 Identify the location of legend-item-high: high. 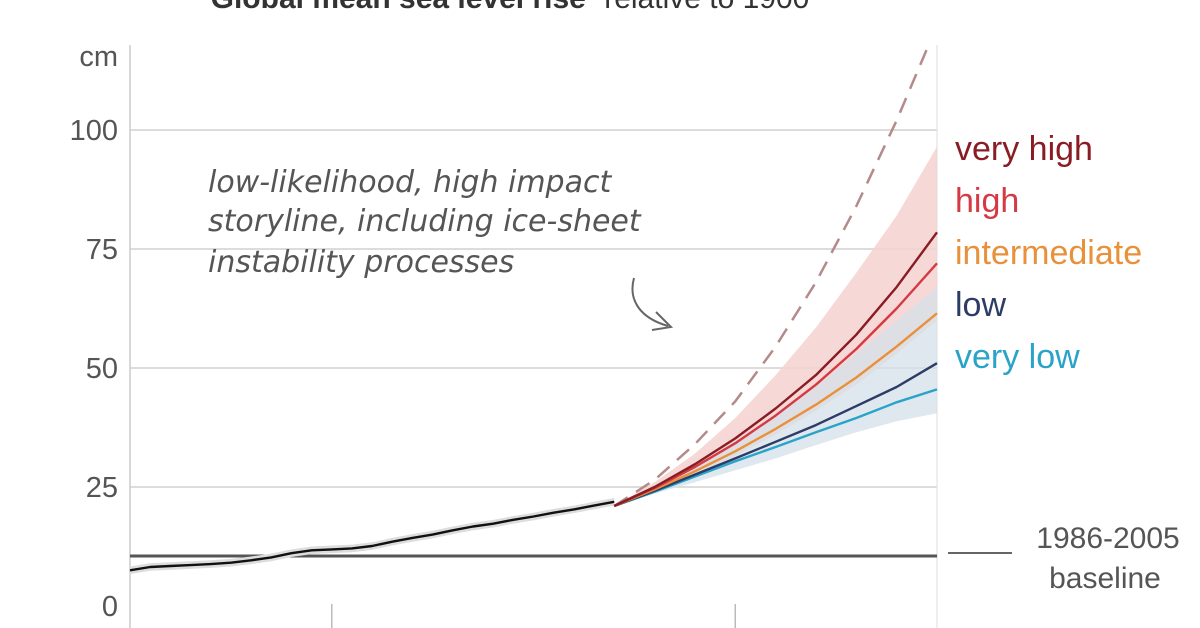
(987, 201).